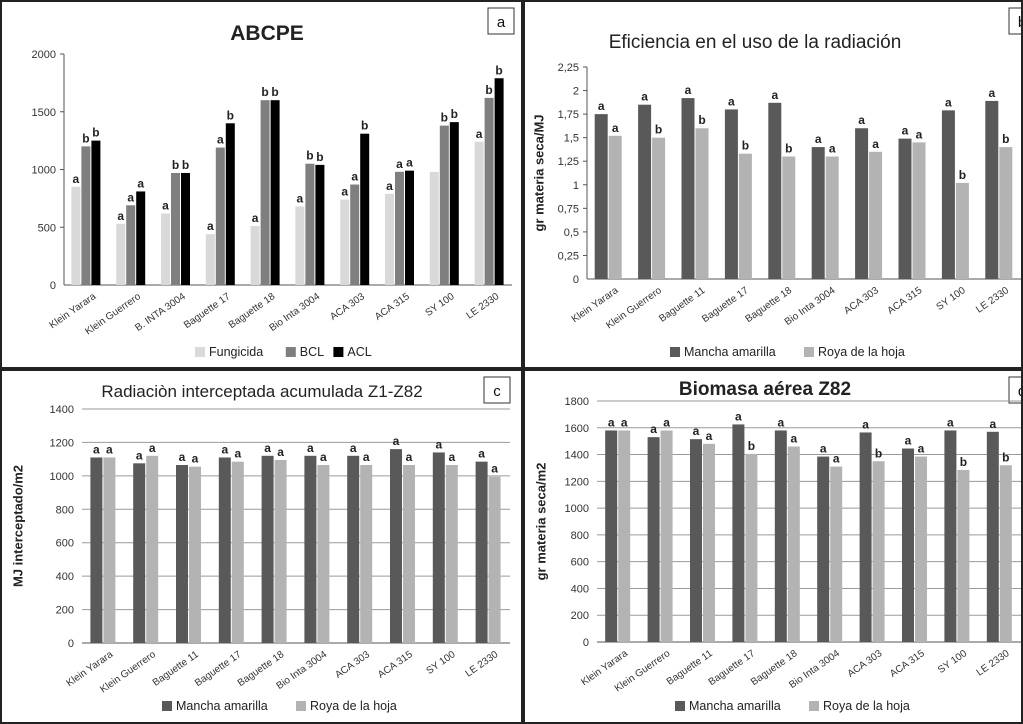 The width and height of the screenshot is (1023, 724). I want to click on x-tick-label: Baguette 11, so click(176, 669).